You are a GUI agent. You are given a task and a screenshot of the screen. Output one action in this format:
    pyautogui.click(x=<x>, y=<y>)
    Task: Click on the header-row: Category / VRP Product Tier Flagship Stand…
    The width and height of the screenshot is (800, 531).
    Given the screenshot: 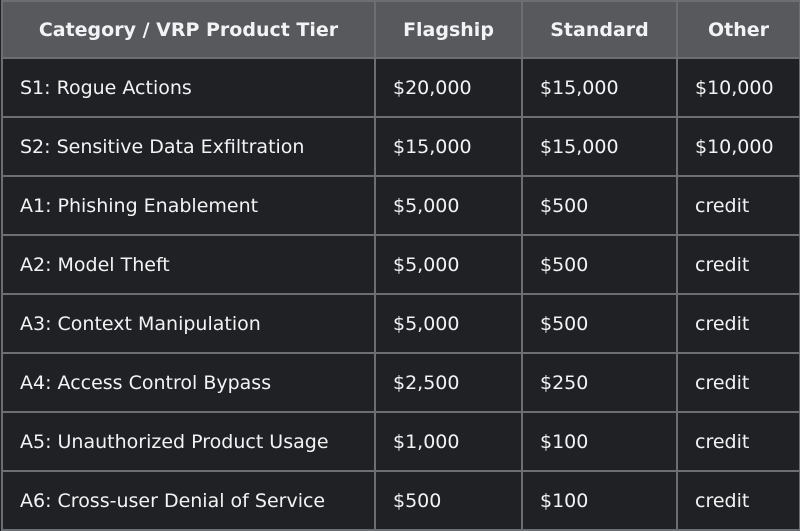 What is the action you would take?
    pyautogui.click(x=400, y=29)
    